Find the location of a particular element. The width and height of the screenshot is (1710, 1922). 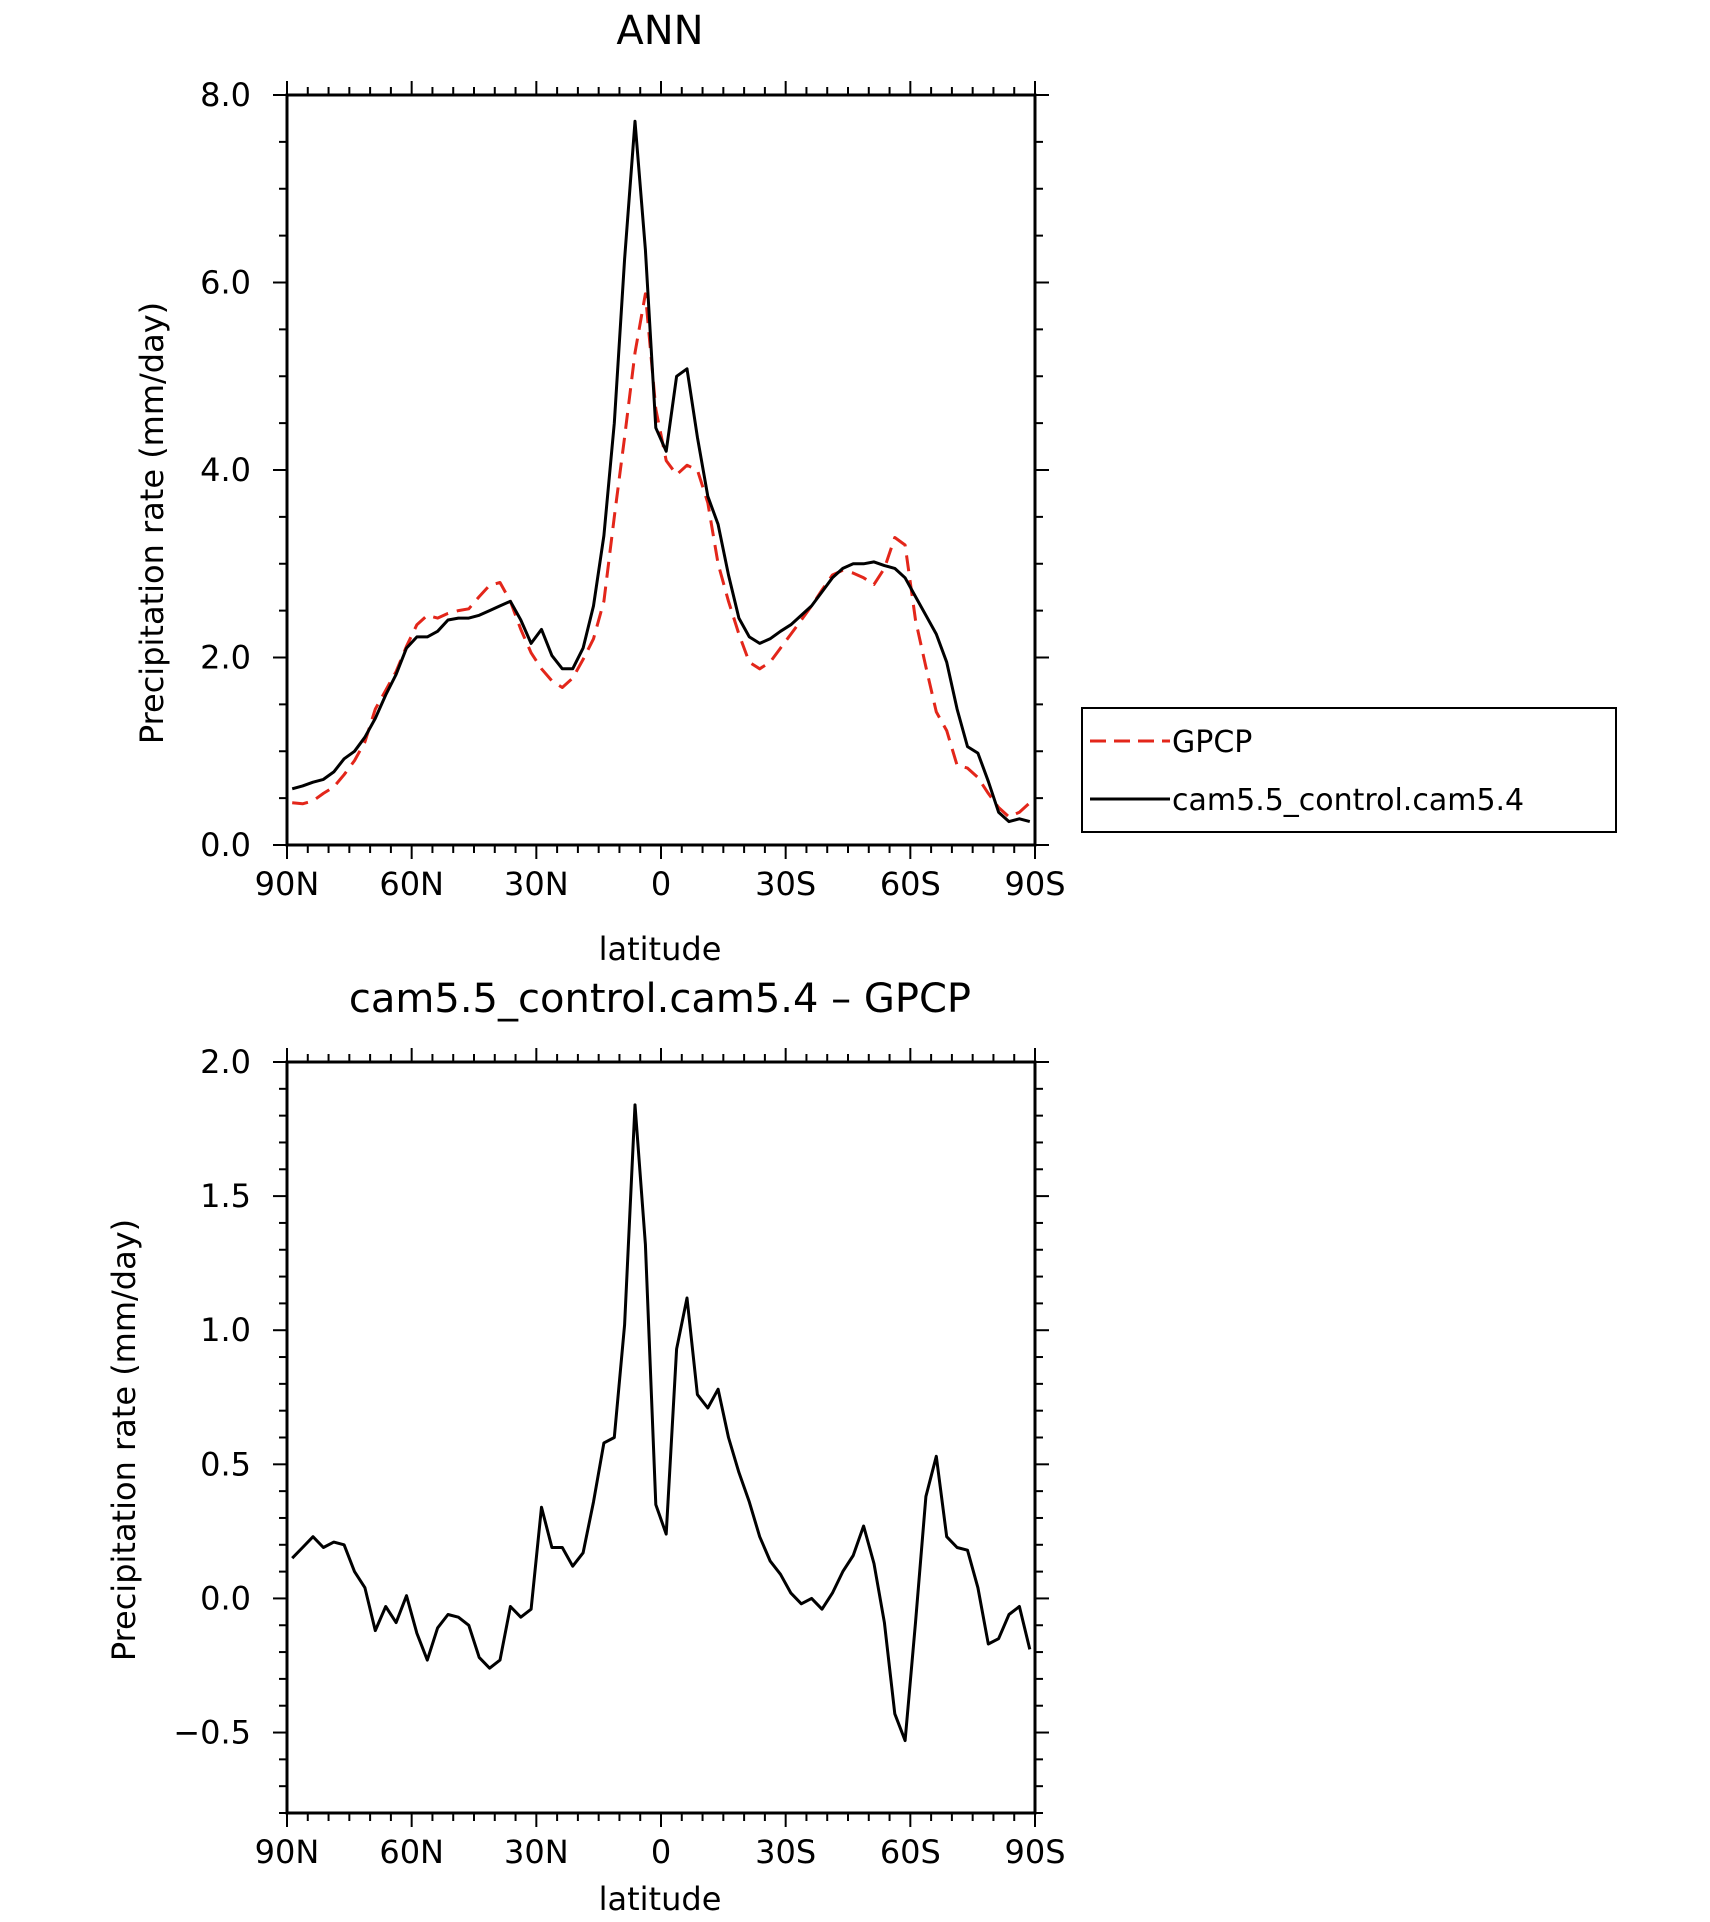

difference-title: cam5.5_control.cam5.4 – GPCP is located at coordinates (660, 999).